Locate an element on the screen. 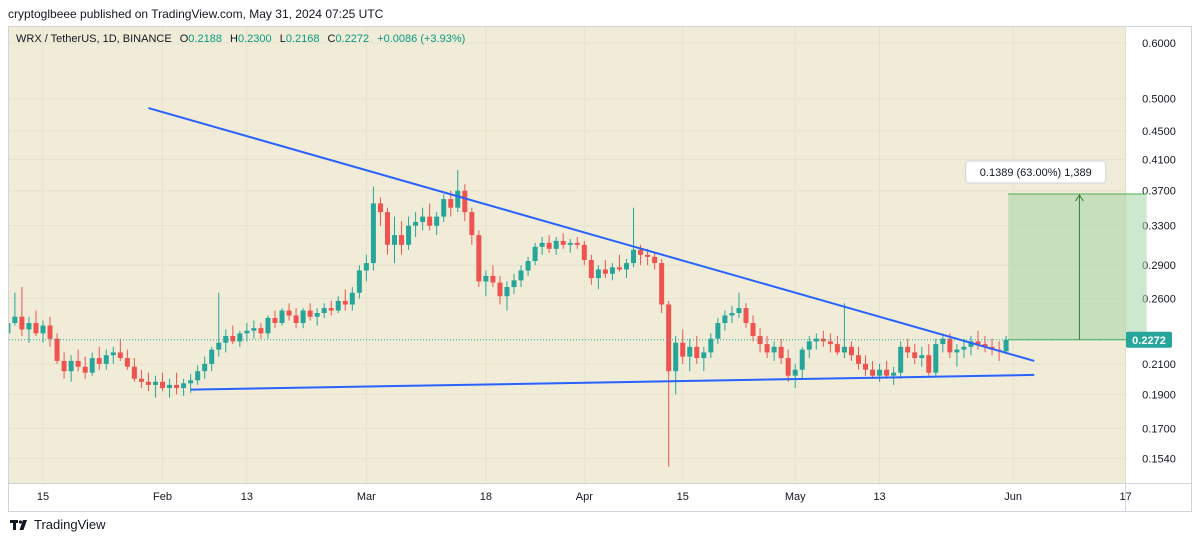 This screenshot has width=1200, height=542. support-trendline is located at coordinates (612, 382).